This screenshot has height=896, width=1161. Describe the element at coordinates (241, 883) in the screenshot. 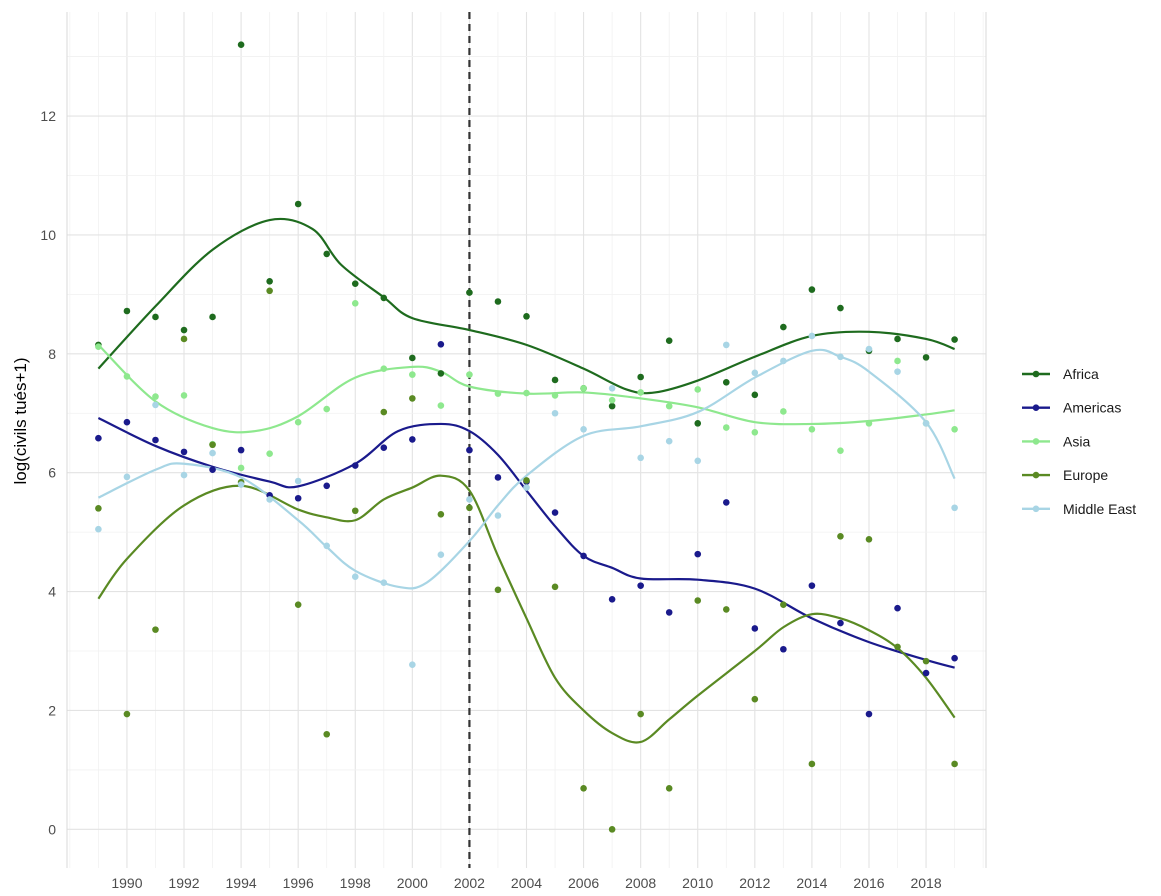

I see `x-tick-label: 1994` at that location.